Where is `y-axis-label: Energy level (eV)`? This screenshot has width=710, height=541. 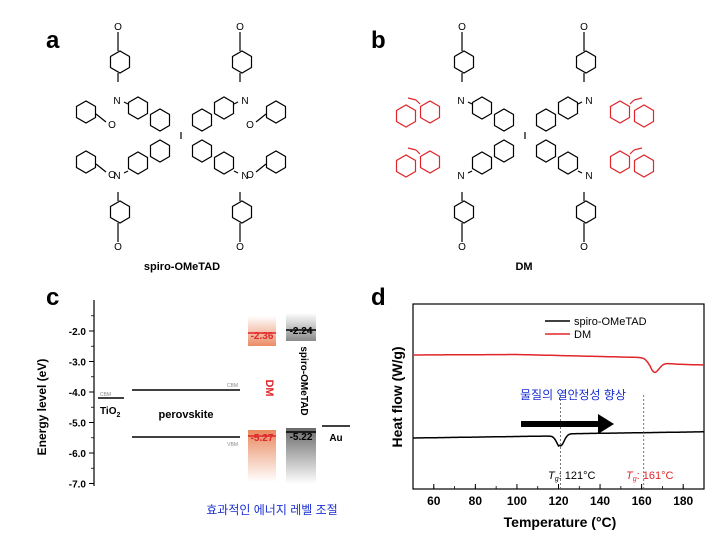 y-axis-label: Energy level (eV) is located at coordinates (42, 407).